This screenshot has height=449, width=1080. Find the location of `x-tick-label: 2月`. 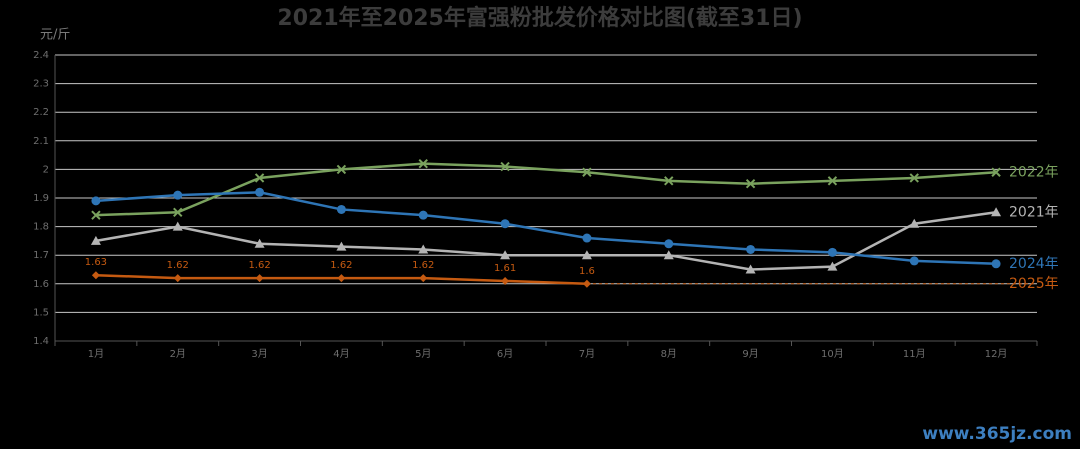

x-tick-label: 2月 is located at coordinates (178, 354).